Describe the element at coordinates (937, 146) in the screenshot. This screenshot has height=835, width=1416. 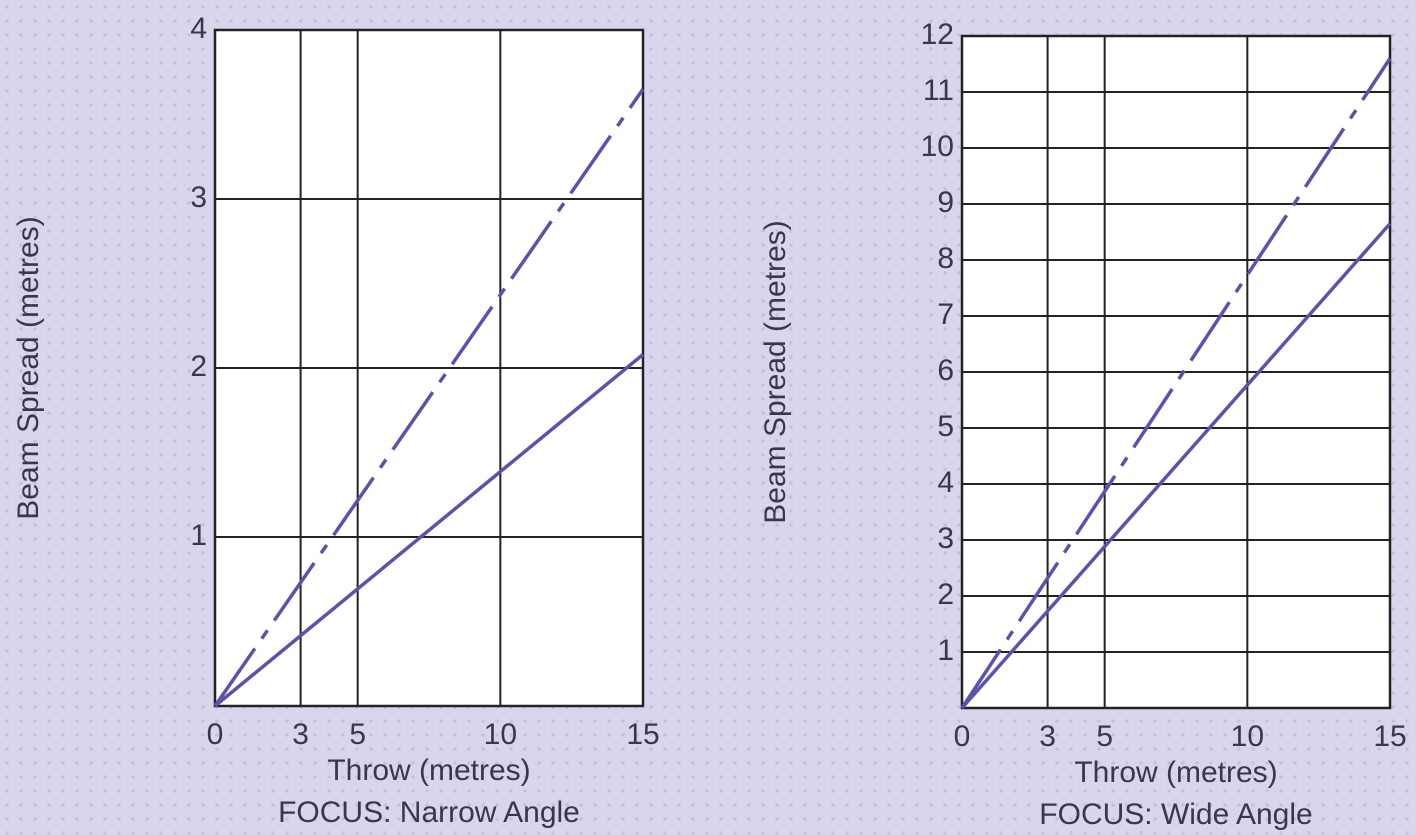
I see `y-tick-label: 10` at that location.